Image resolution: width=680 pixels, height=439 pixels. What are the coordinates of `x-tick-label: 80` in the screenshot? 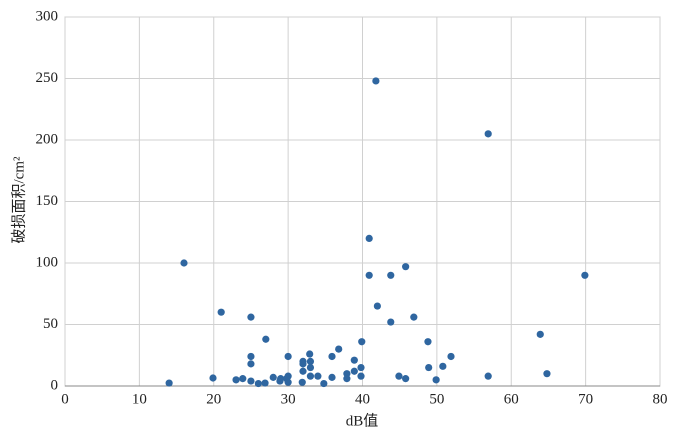 It's located at (660, 399).